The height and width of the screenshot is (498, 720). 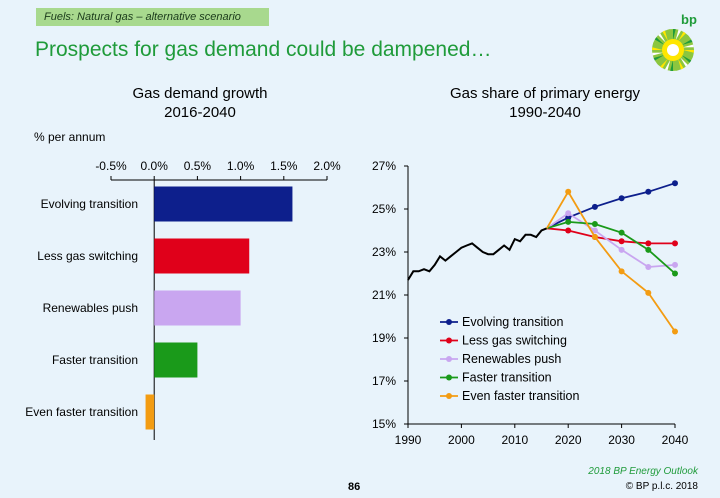 I want to click on line-y-tick-label: 23%, so click(x=384, y=252).